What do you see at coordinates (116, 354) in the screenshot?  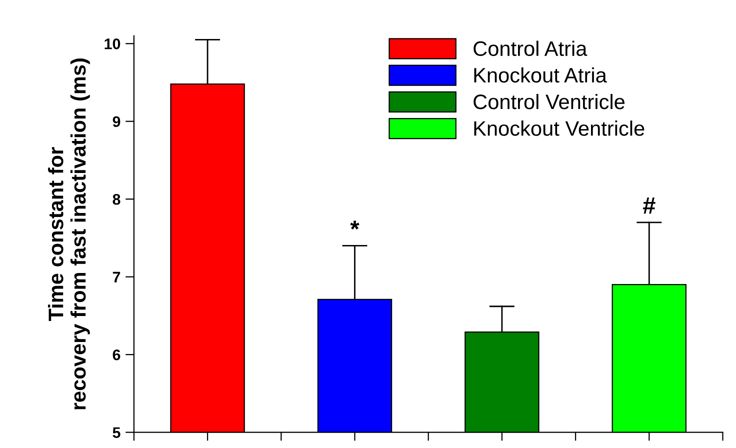 I see `y-tick-label: 6` at bounding box center [116, 354].